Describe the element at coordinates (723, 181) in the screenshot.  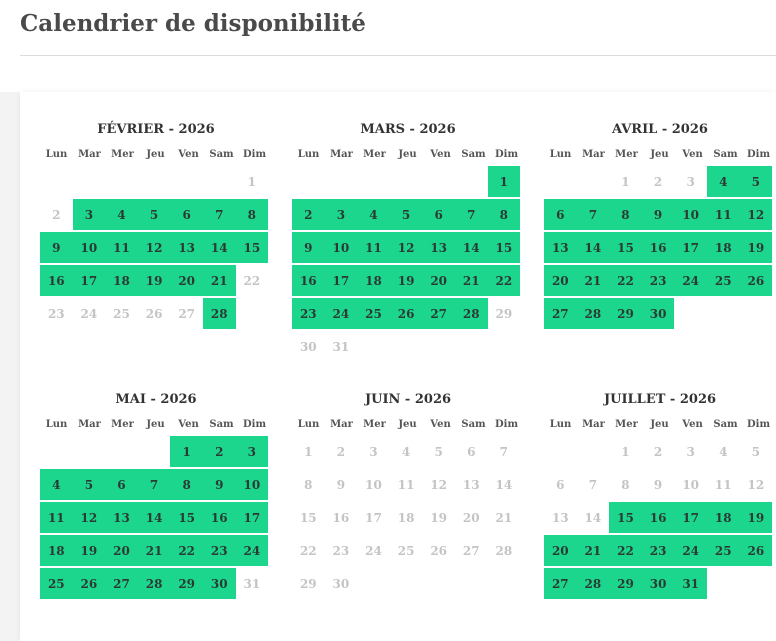
I see `day-cell-available: 4` at that location.